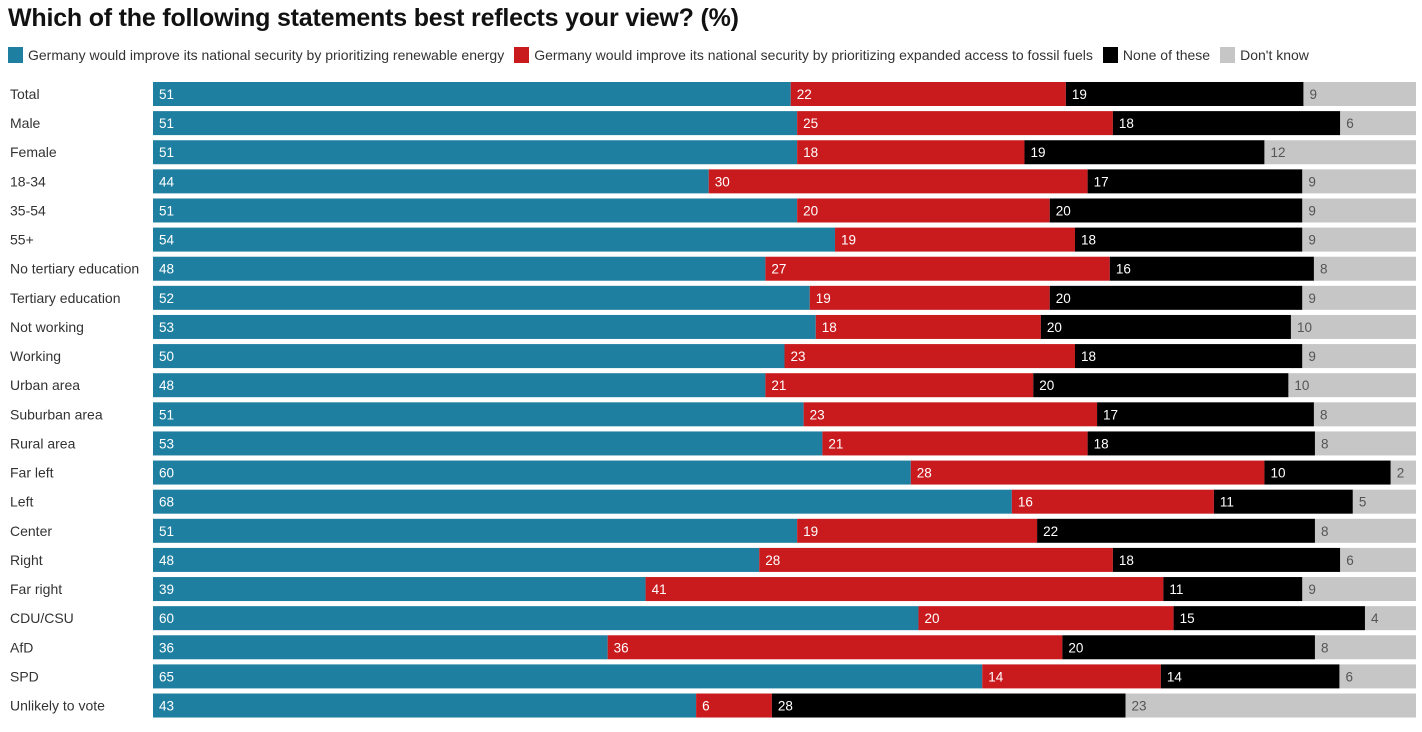  What do you see at coordinates (1088, 240) in the screenshot?
I see `data-label-none: 18` at bounding box center [1088, 240].